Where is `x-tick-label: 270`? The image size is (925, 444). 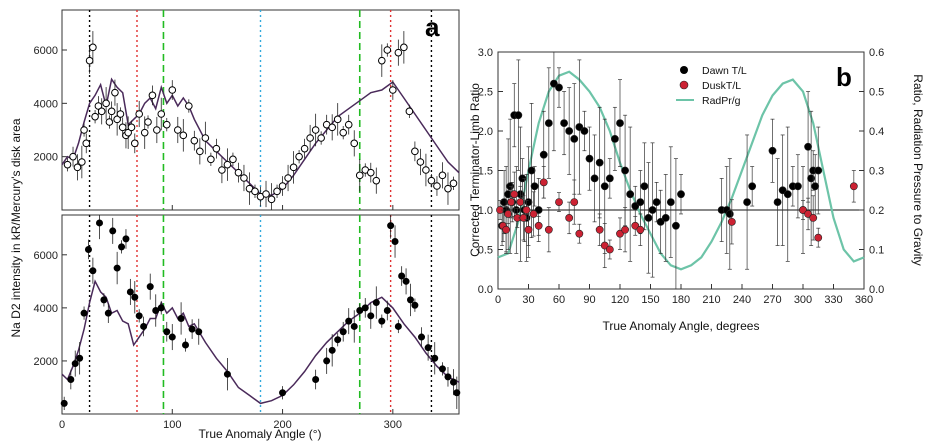 x-tick-label: 270 is located at coordinates (772, 300).